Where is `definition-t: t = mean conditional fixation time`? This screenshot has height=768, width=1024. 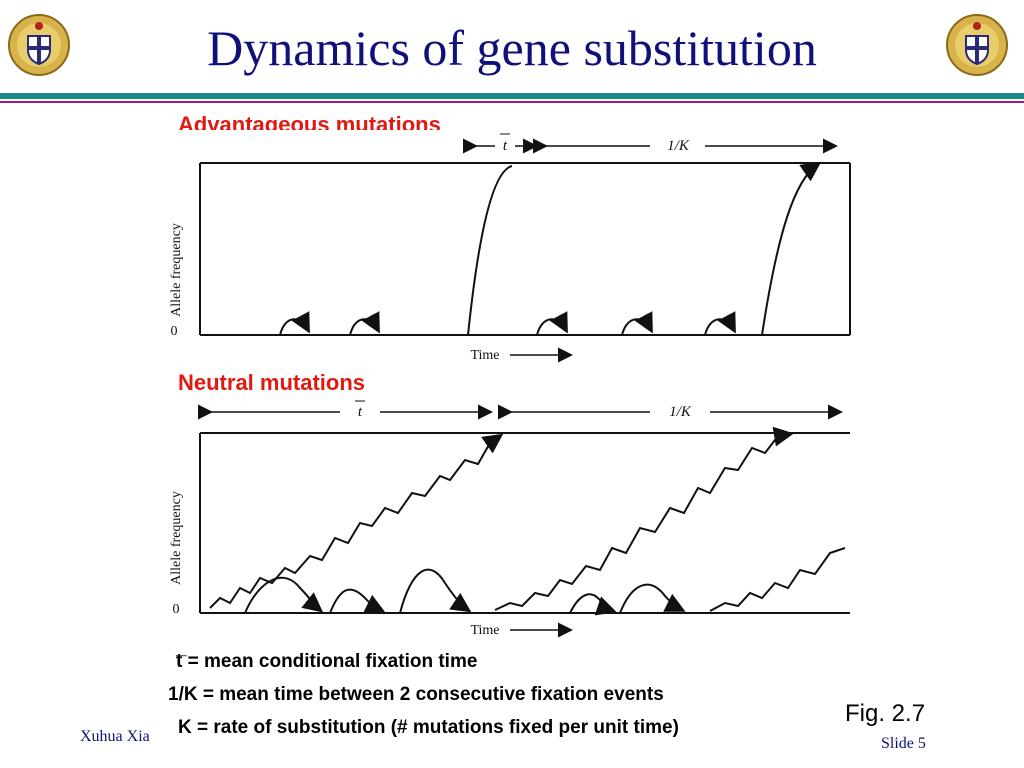 definition-t: t = mean conditional fixation time is located at coordinates (327, 661).